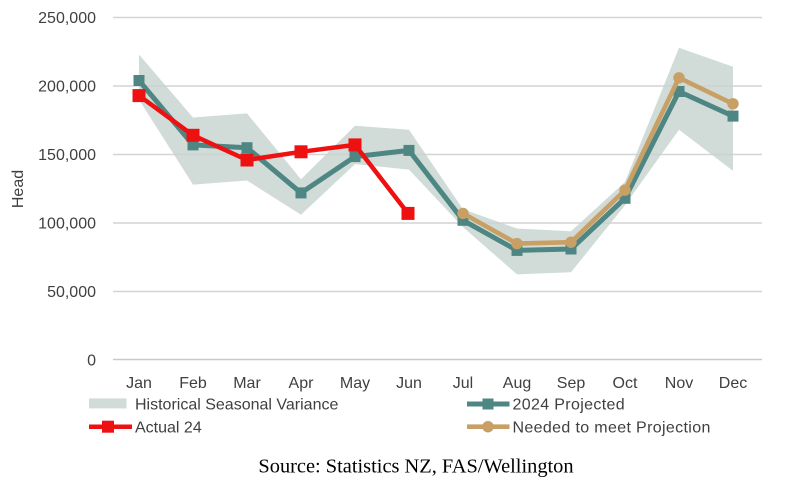 The image size is (804, 488). I want to click on svg-text: 100,000, so click(67, 224).